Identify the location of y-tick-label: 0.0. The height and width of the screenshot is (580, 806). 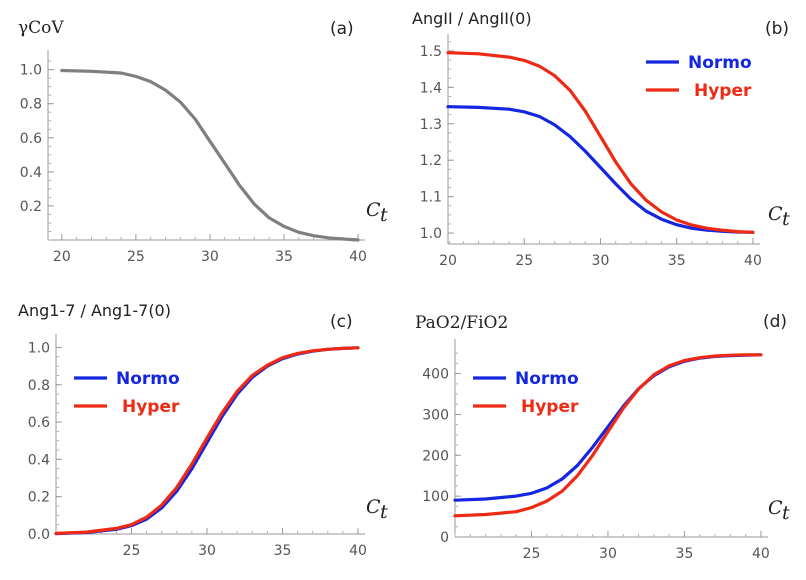
(39, 535).